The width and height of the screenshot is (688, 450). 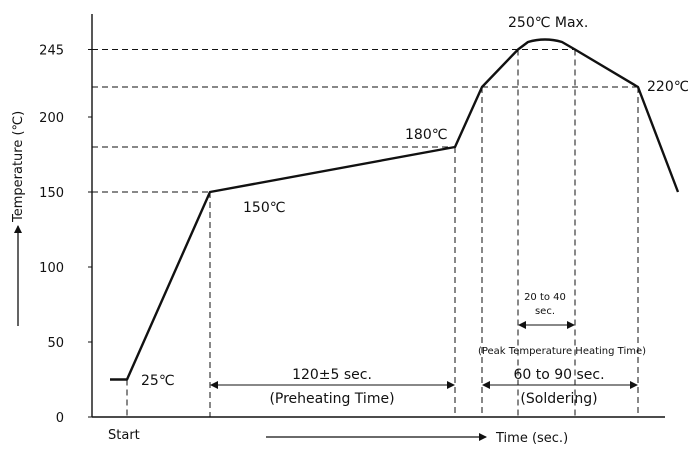 I want to click on preheat-duration-label: 120±5 sec., so click(x=332, y=375).